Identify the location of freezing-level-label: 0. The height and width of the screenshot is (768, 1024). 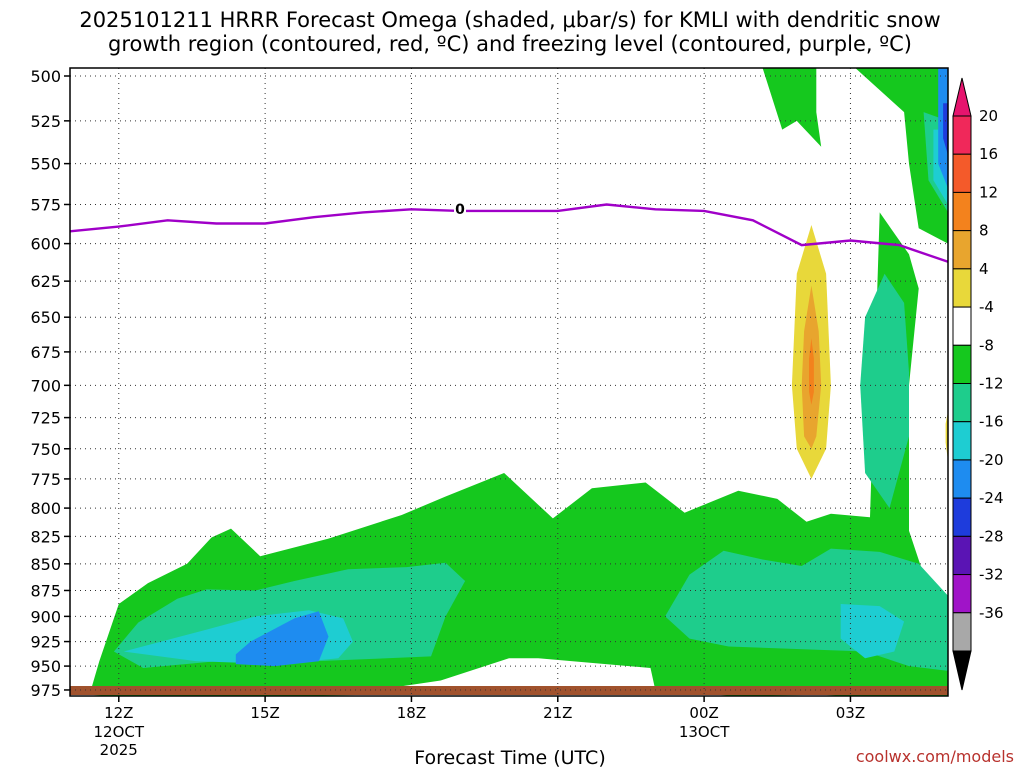
(460, 210).